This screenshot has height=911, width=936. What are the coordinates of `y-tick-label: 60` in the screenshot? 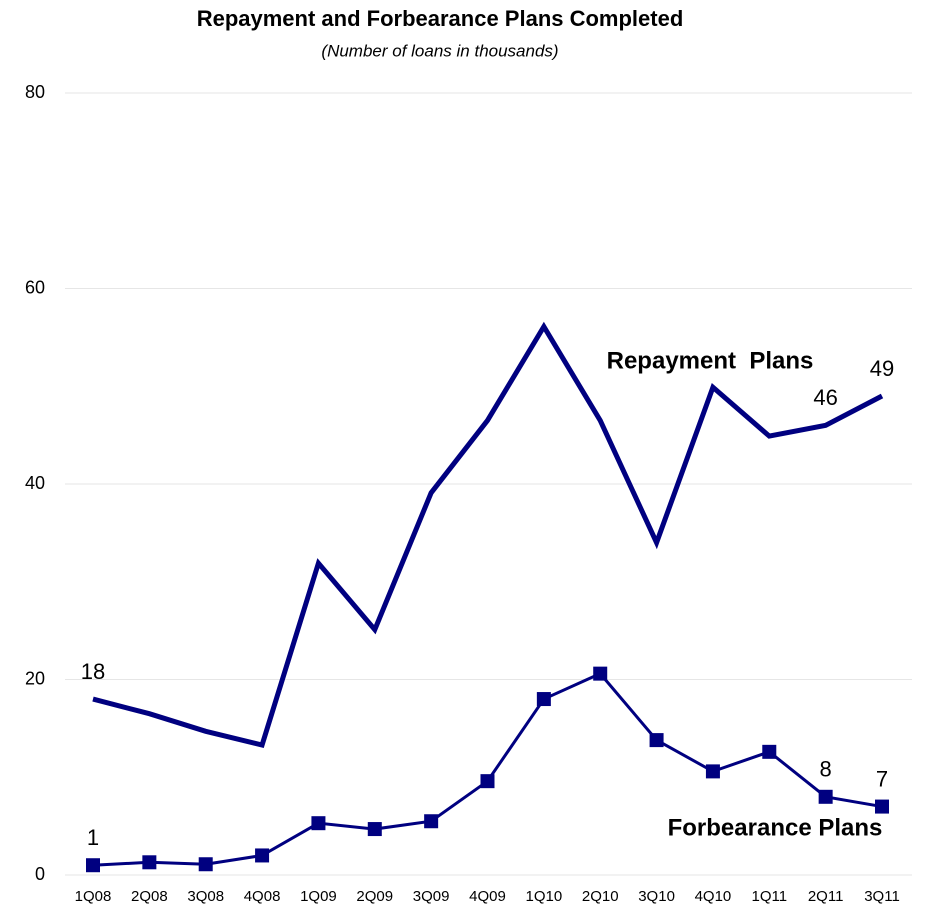 It's located at (35, 287).